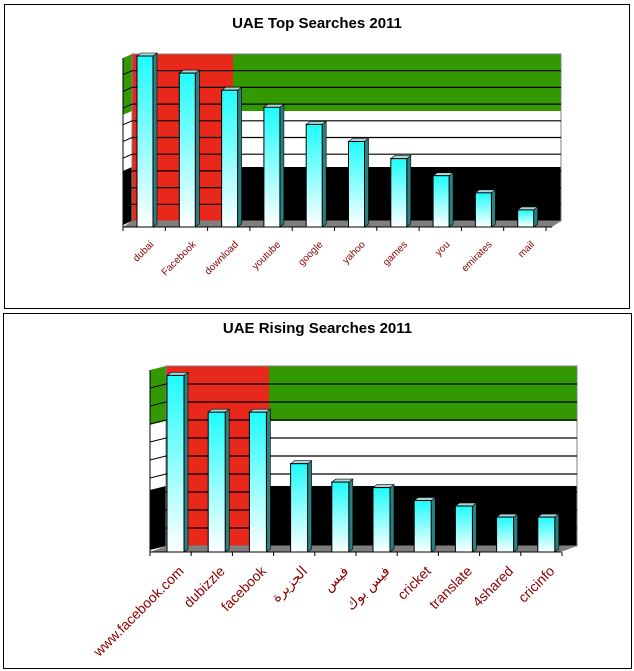 The image size is (634, 671). Describe the element at coordinates (137, 611) in the screenshot. I see `x-axis-label: www.facebook.com` at that location.